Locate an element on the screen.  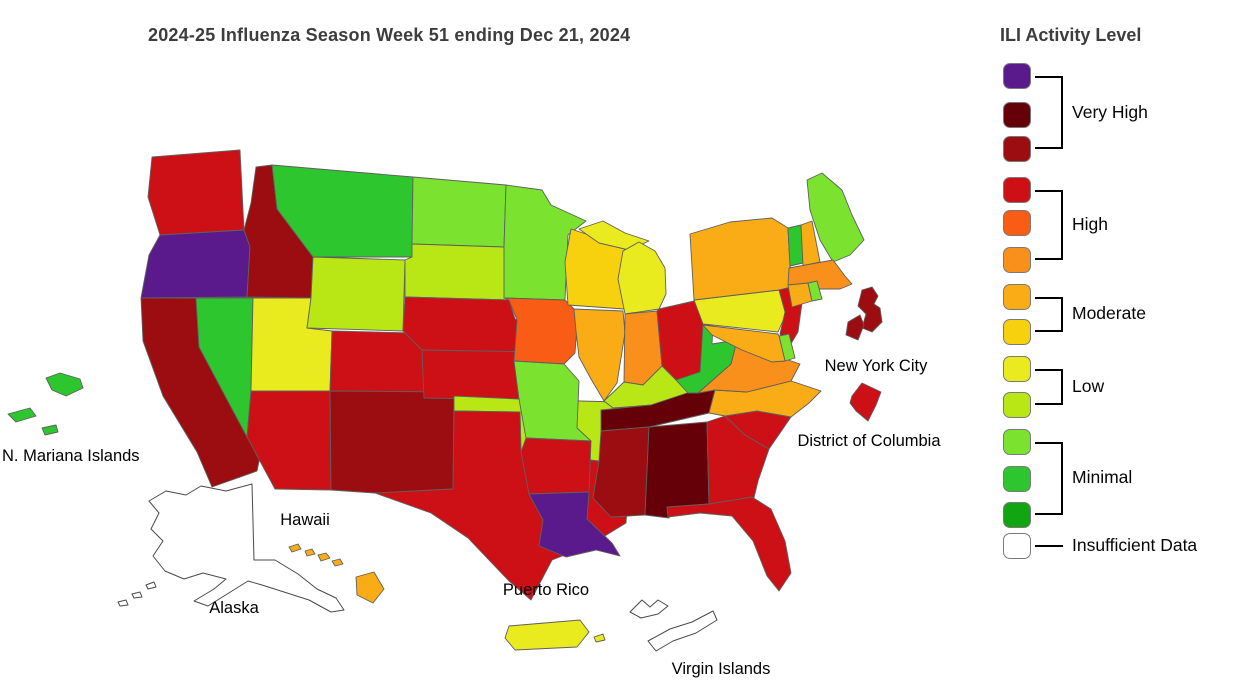
state-louisiana is located at coordinates (574, 524).